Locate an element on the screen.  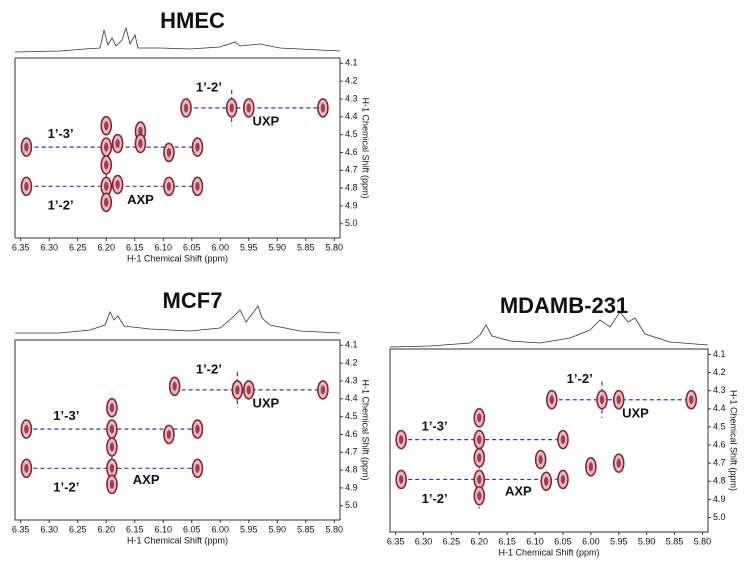
y-tick-label: 4.1 is located at coordinates (351, 345).